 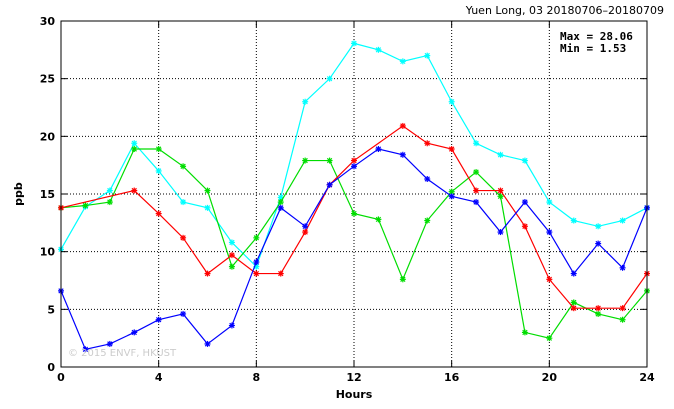 I want to click on y-tick-label: 20, so click(x=48, y=136).